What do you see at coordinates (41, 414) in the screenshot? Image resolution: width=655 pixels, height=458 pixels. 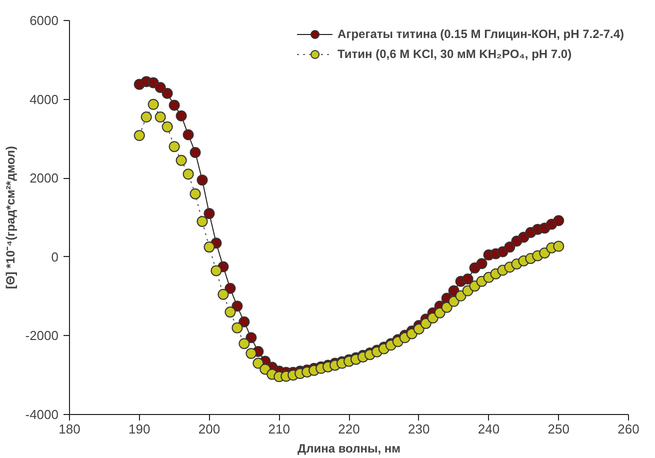 I see `y-tick-label: -4000` at bounding box center [41, 414].